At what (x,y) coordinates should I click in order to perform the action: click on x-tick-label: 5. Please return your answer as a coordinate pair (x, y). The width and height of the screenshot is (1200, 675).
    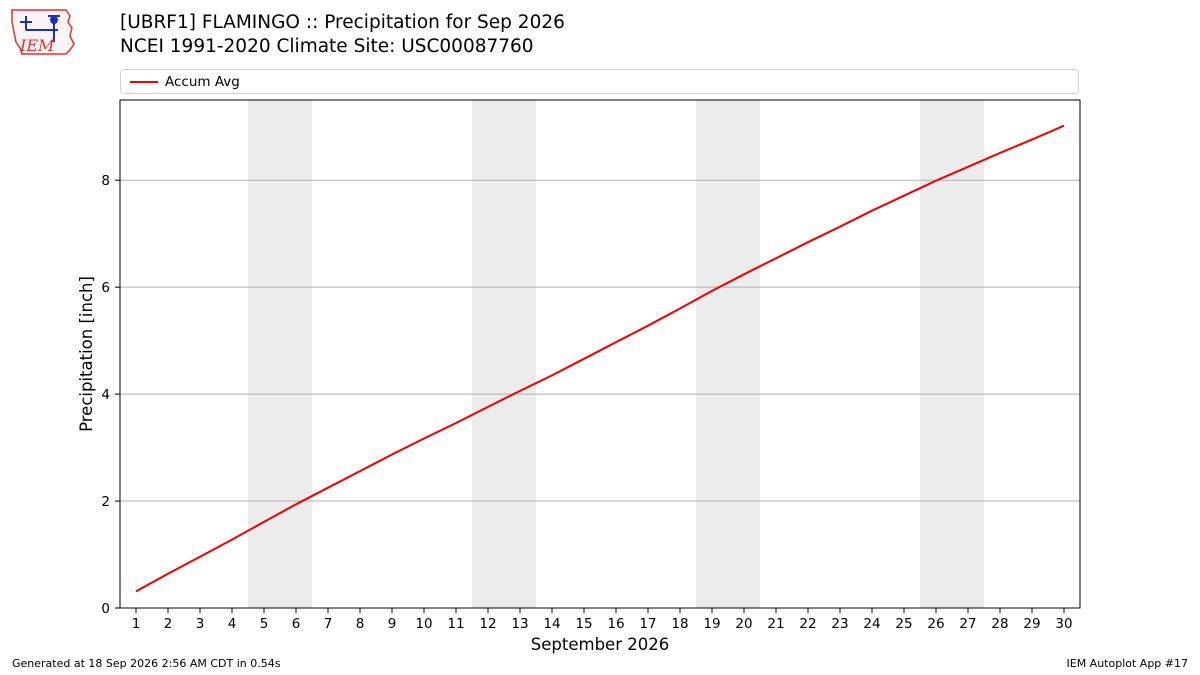
    Looking at the image, I should click on (264, 624).